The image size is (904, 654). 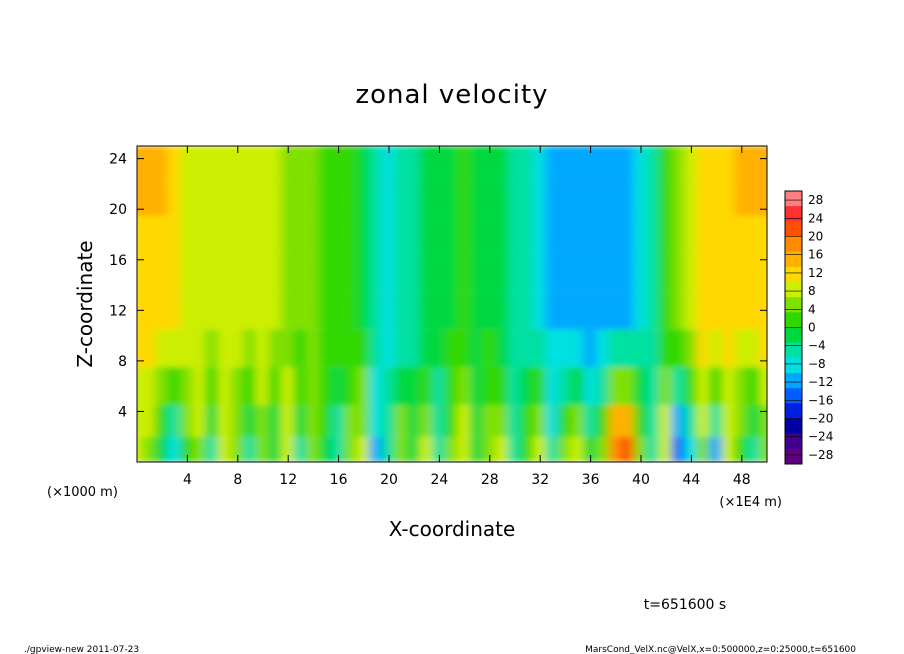 What do you see at coordinates (815, 273) in the screenshot?
I see `colorbar-label: 12` at bounding box center [815, 273].